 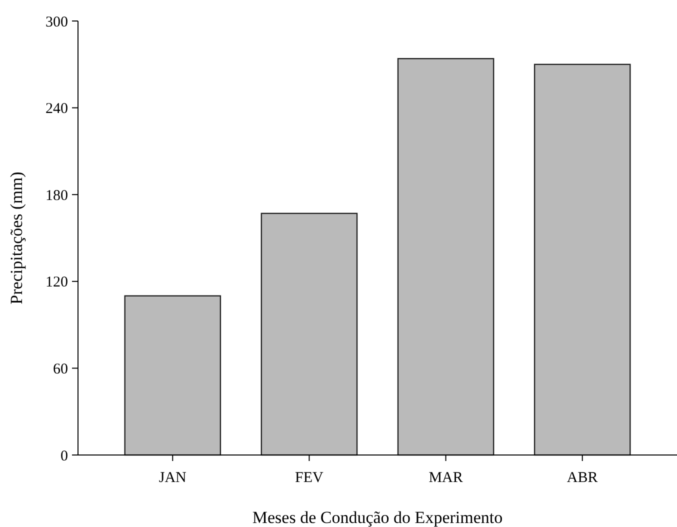 What do you see at coordinates (309, 478) in the screenshot?
I see `x-tick-label: FEV` at bounding box center [309, 478].